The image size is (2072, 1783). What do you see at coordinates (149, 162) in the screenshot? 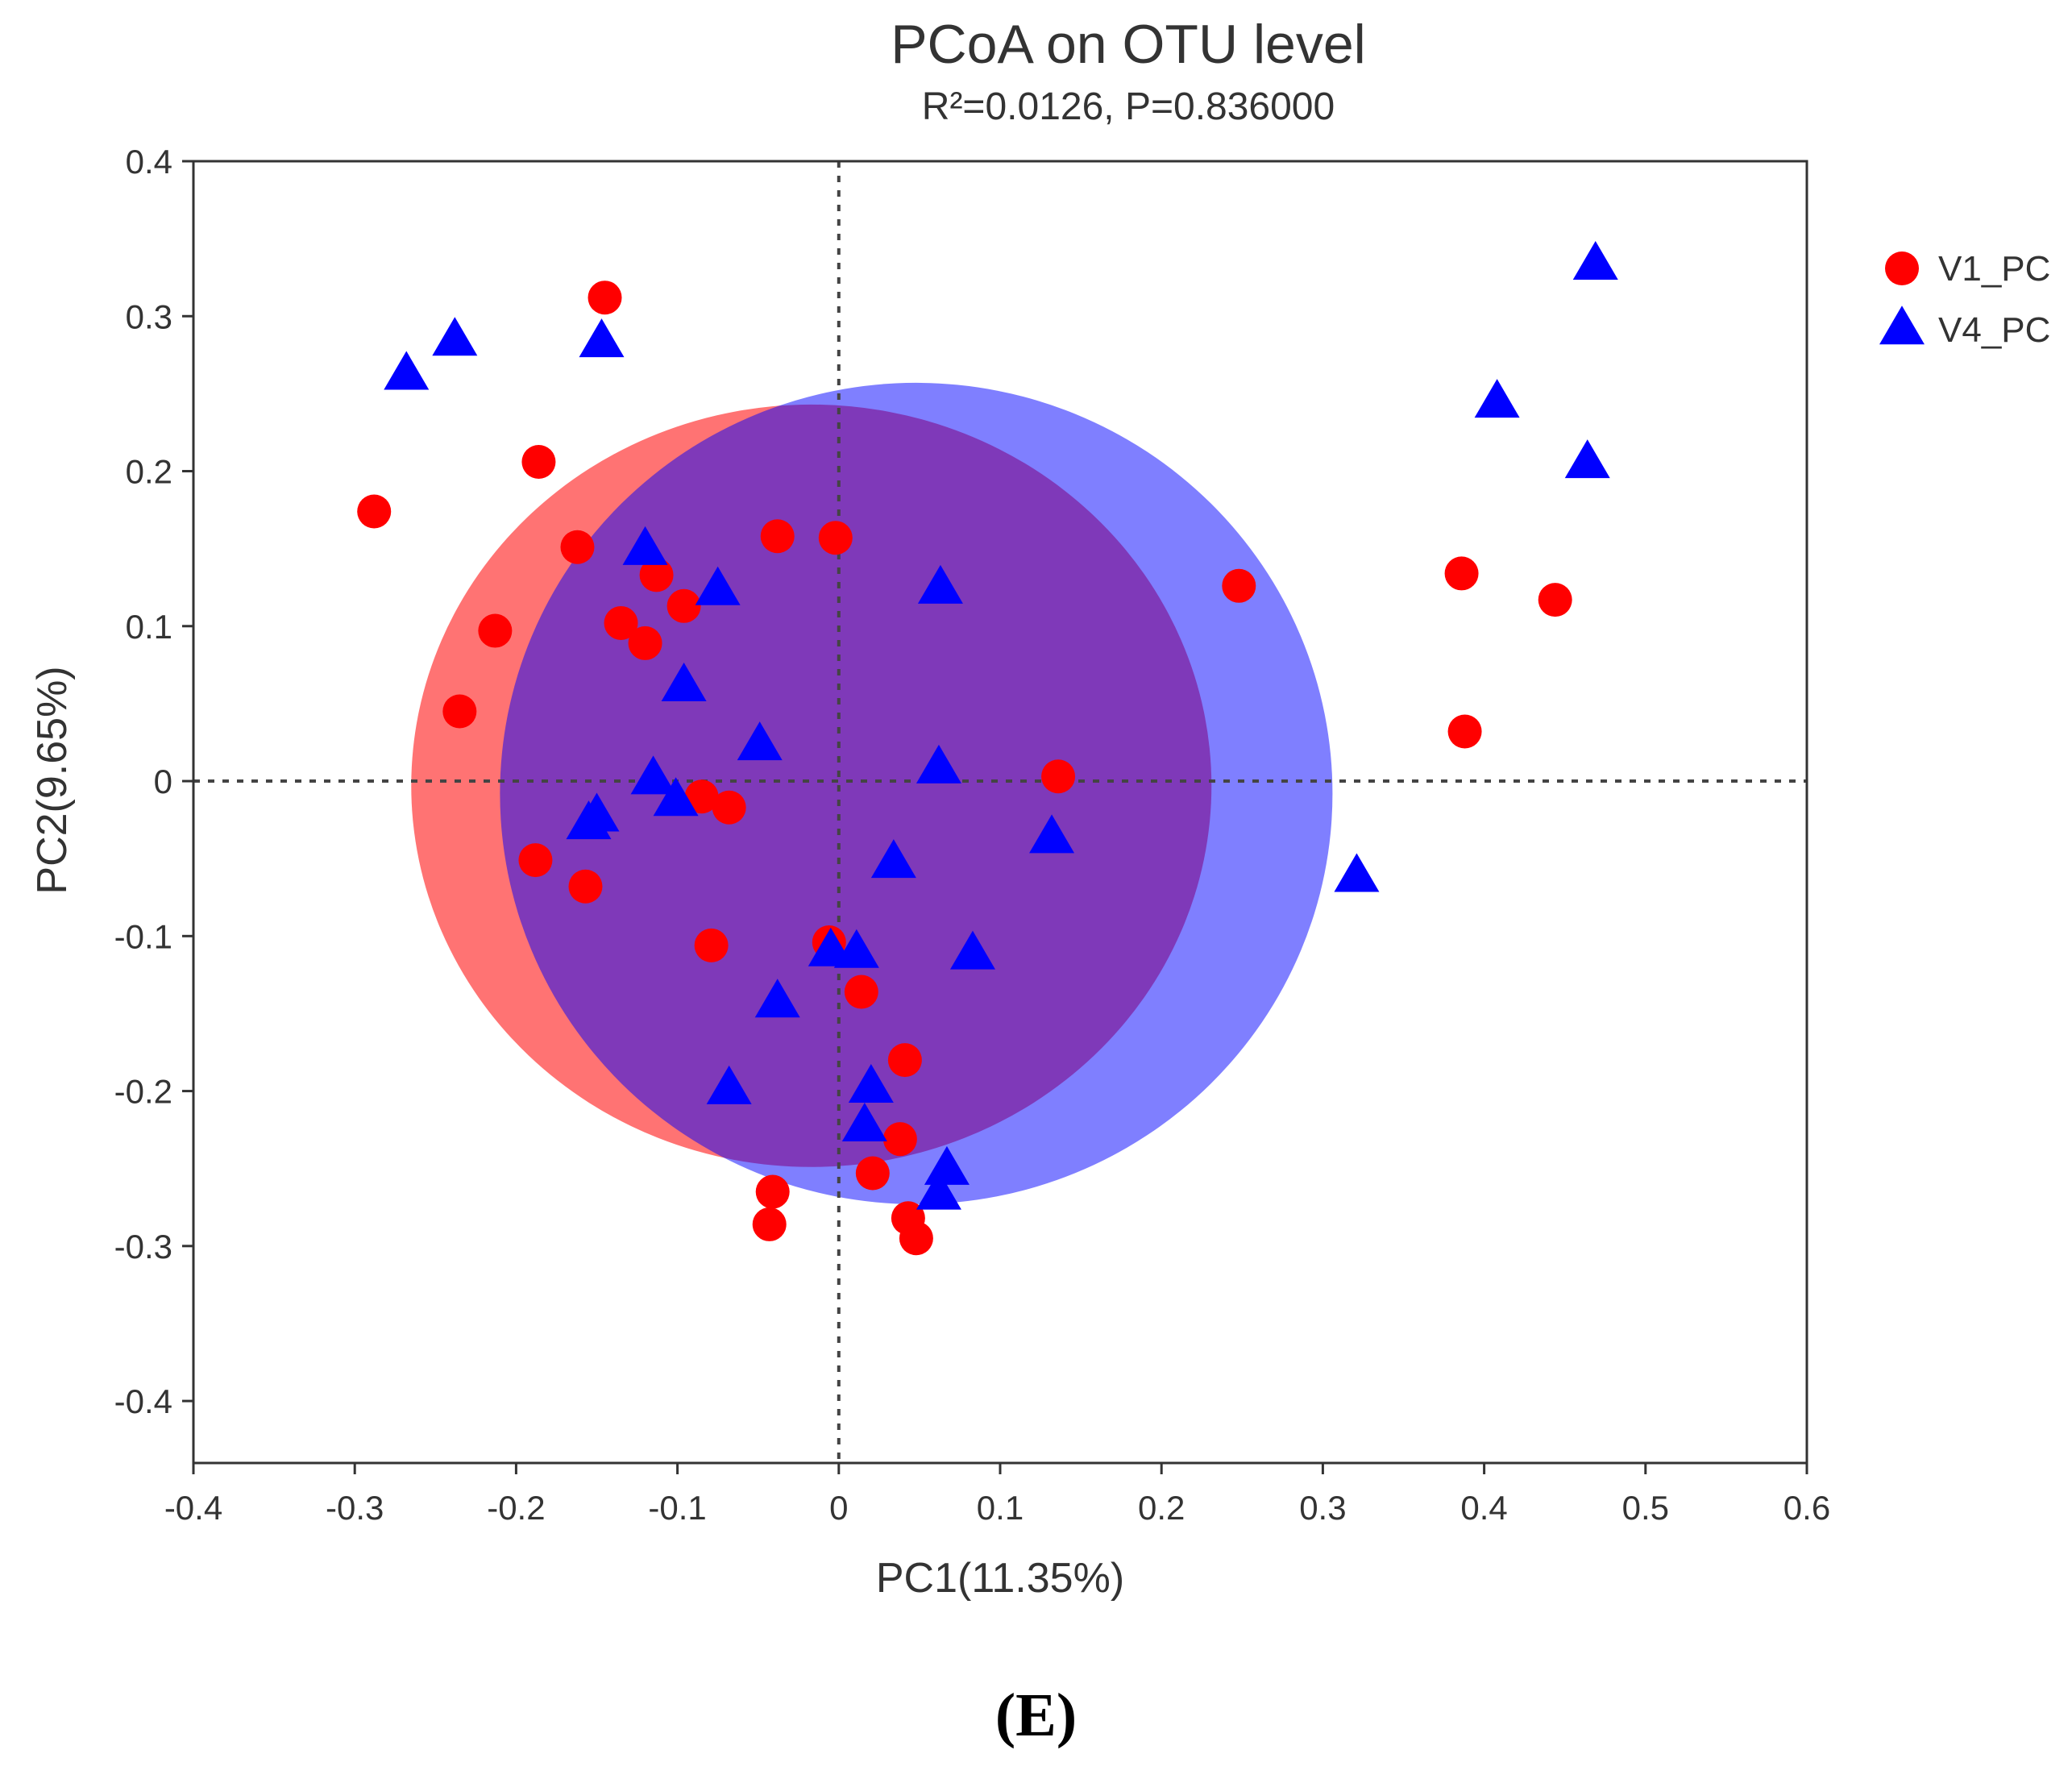
I see `y-tick-label: 0.4` at bounding box center [149, 162].